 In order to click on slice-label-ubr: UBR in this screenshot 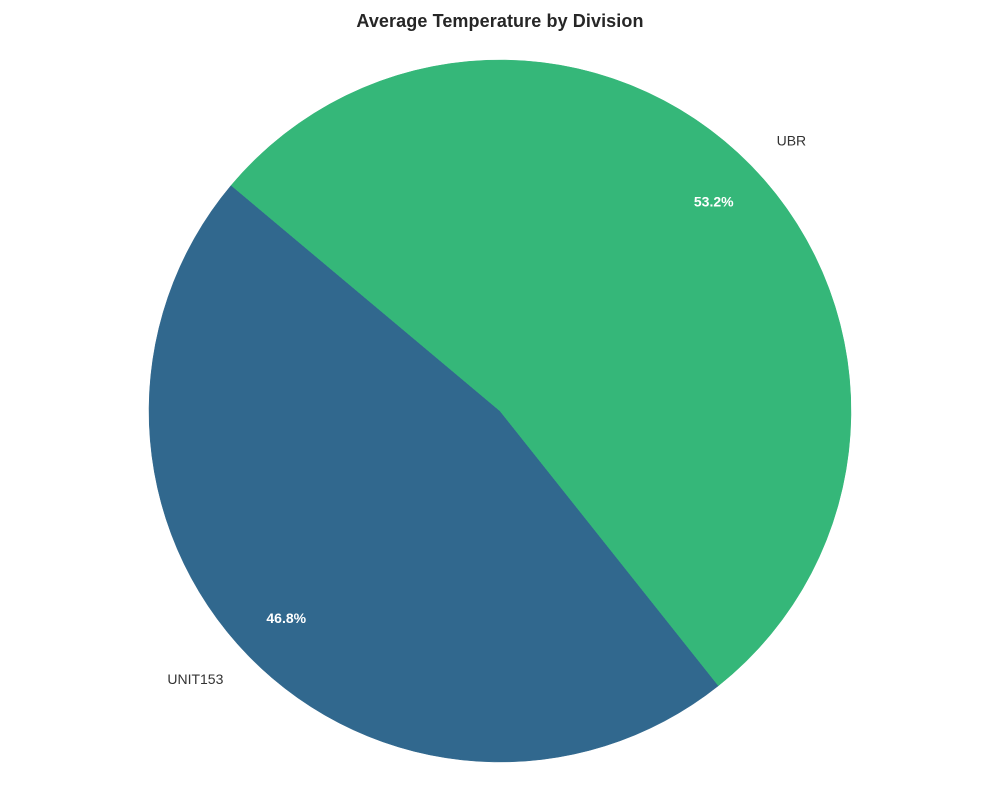, I will do `click(792, 140)`.